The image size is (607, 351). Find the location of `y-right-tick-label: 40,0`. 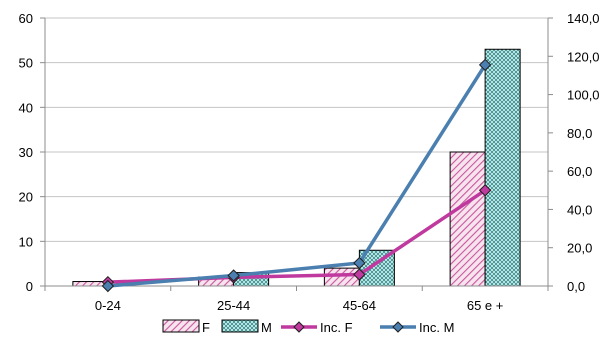

y-right-tick-label: 40,0 is located at coordinates (579, 209).